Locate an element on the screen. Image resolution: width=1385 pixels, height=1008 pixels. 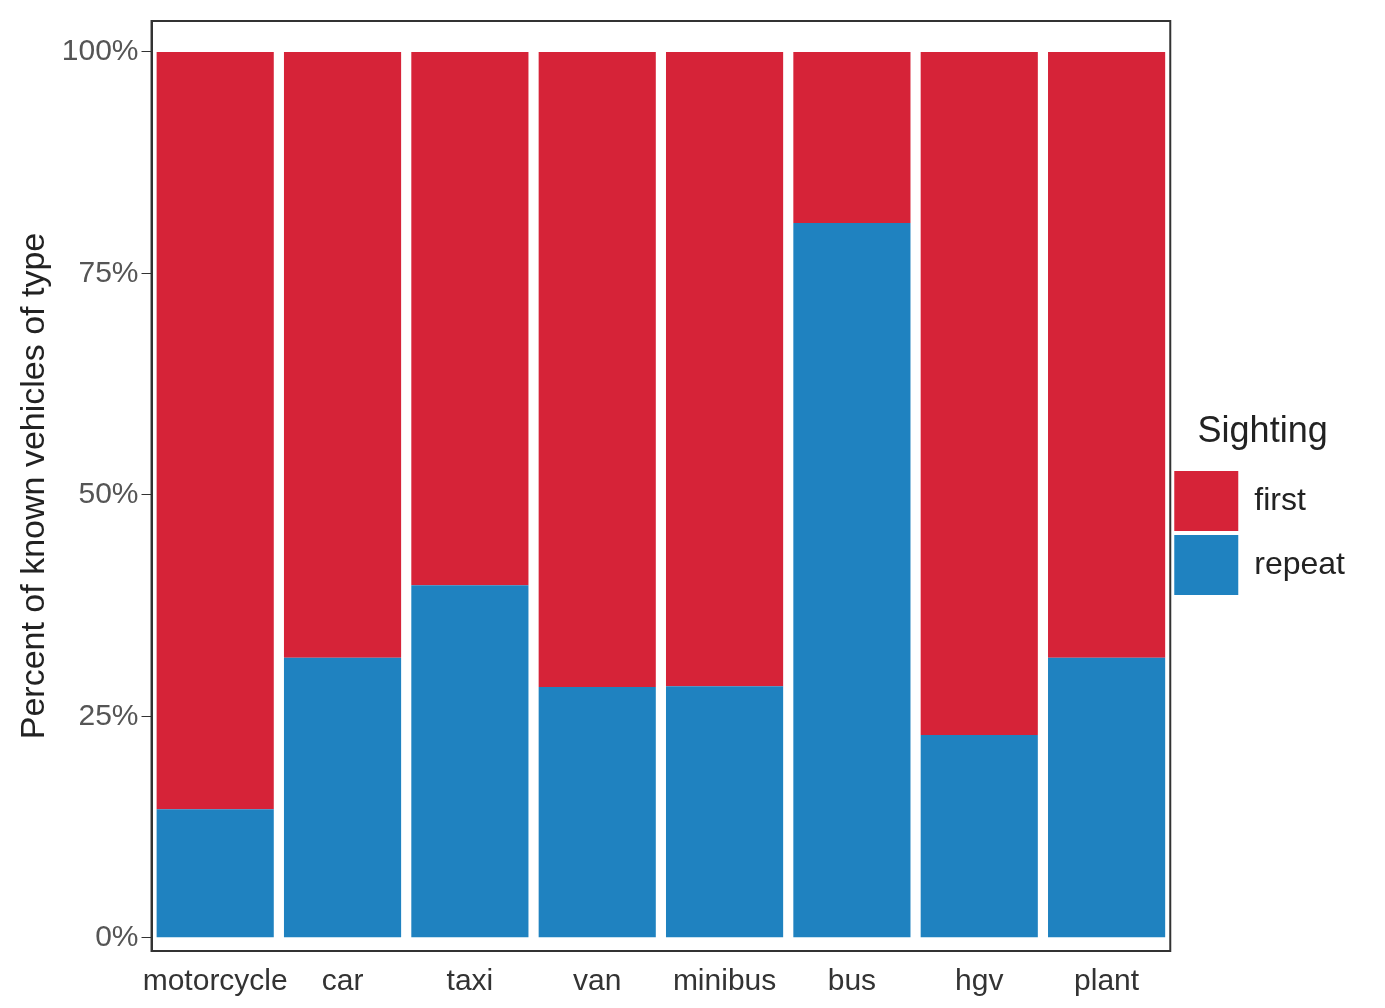
legend-label: repeat is located at coordinates (1300, 562).